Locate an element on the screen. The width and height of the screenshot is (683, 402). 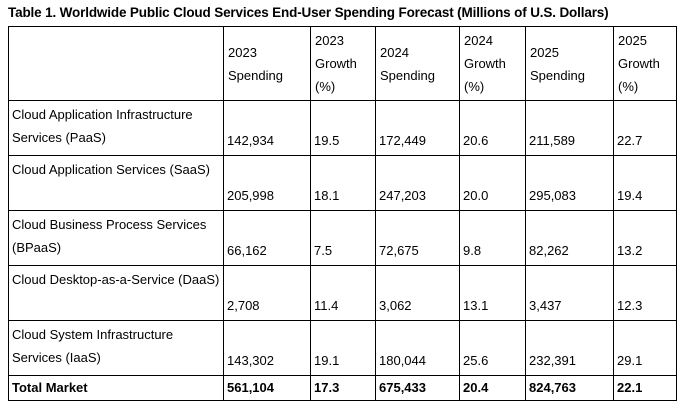
growth-2025-cell: 29.1 is located at coordinates (645, 348).